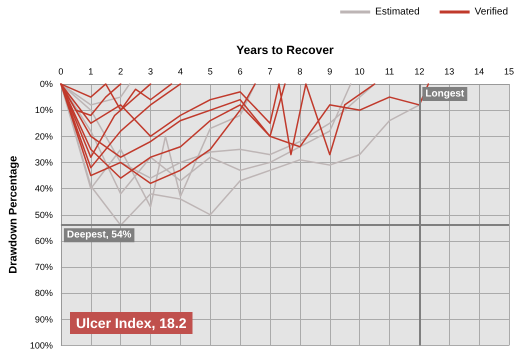  I want to click on legend-label: Verified, so click(491, 12).